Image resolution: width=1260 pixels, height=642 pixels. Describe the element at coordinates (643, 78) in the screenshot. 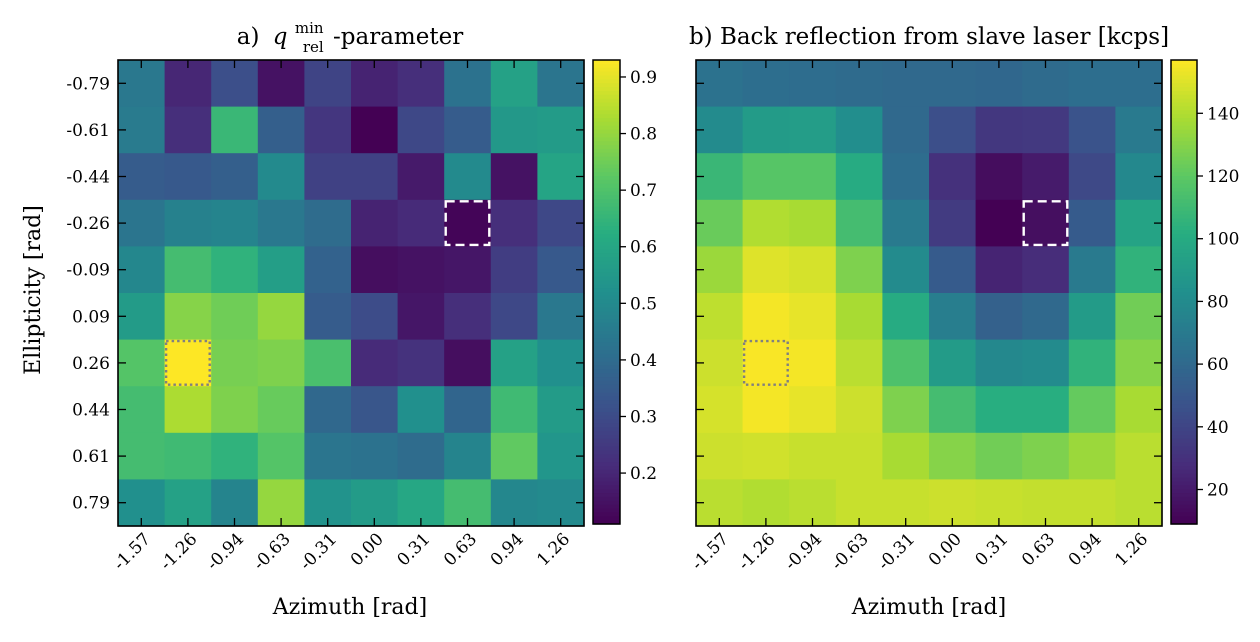

I see `colorbar-tick-label: 0.9` at that location.